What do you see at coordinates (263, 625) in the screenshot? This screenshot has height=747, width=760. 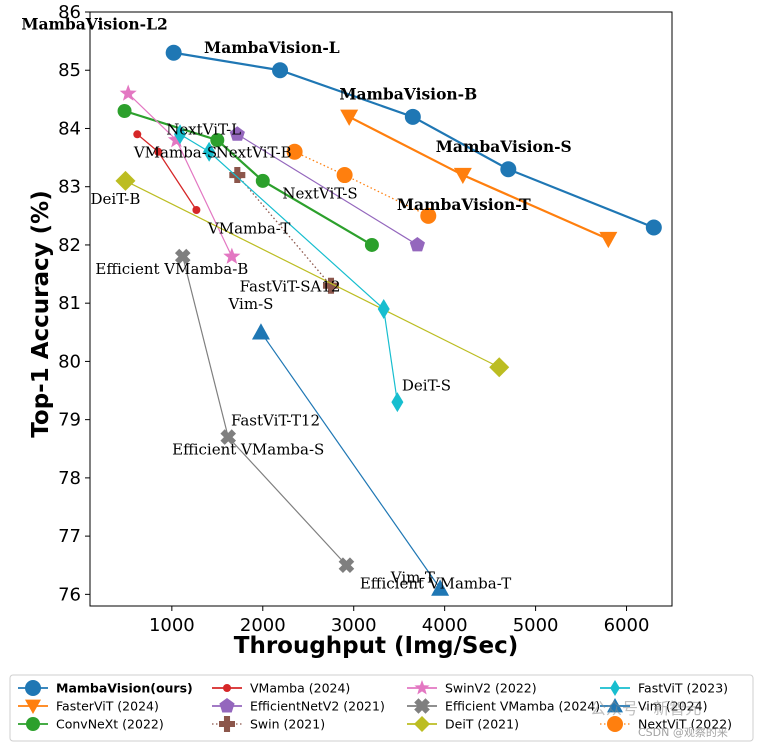 I see `x-tick-label: 2000` at bounding box center [263, 625].